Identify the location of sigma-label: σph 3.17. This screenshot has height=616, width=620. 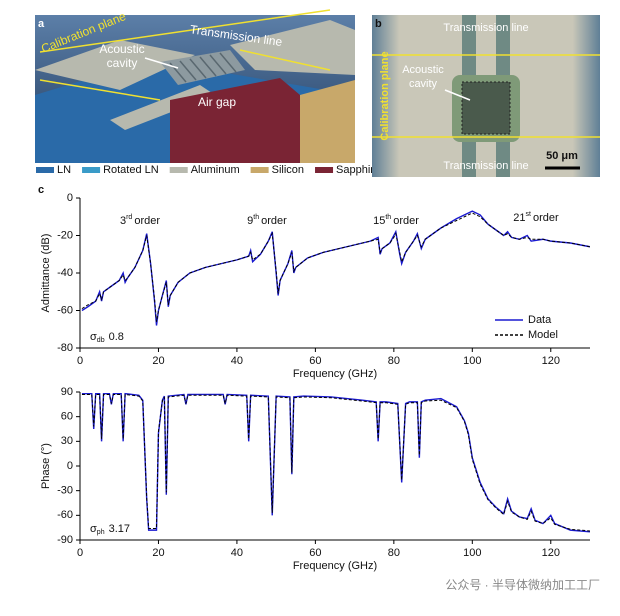
(110, 529).